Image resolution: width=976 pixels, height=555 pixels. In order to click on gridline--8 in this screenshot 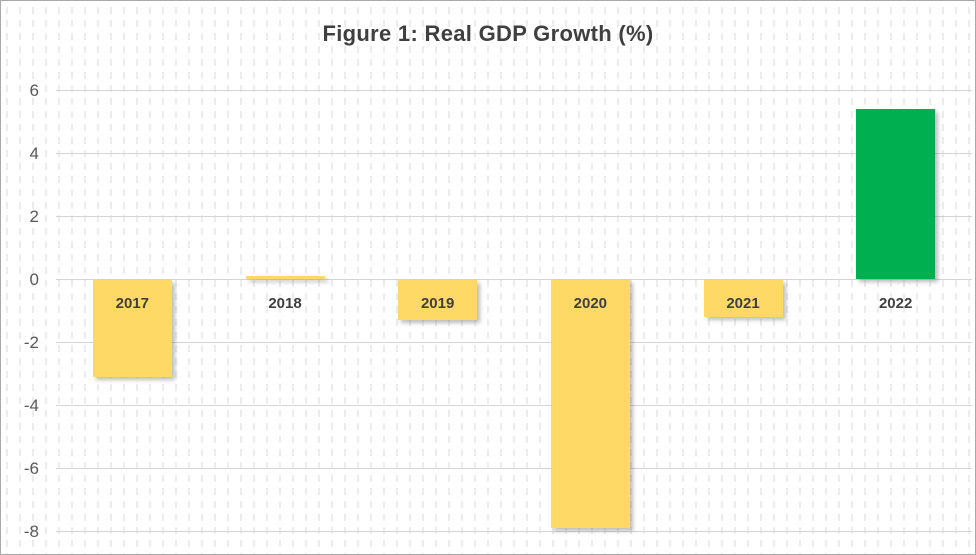, I will do `click(514, 531)`.